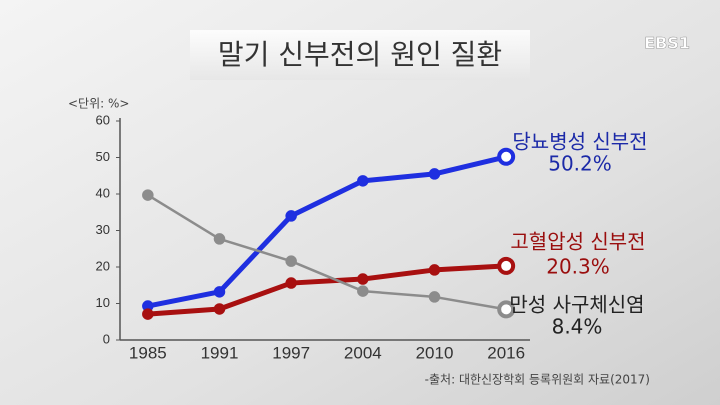  Describe the element at coordinates (106, 338) in the screenshot. I see `y-tick-label: 0` at that location.